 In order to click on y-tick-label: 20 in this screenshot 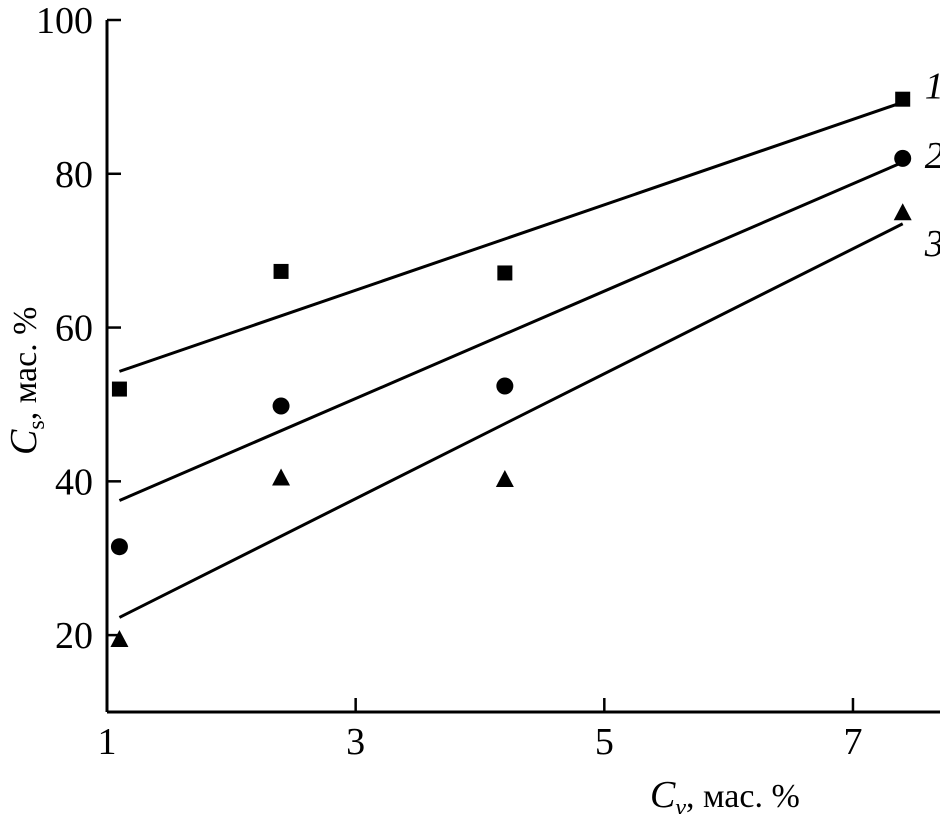, I will do `click(74, 636)`.